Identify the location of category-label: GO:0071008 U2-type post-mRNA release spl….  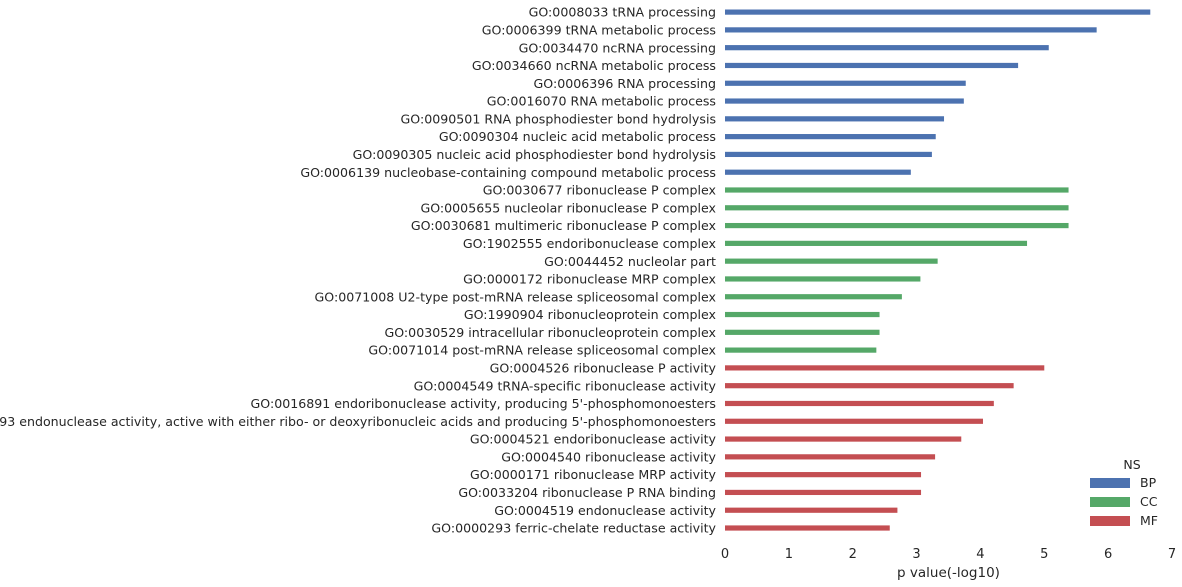
(516, 296).